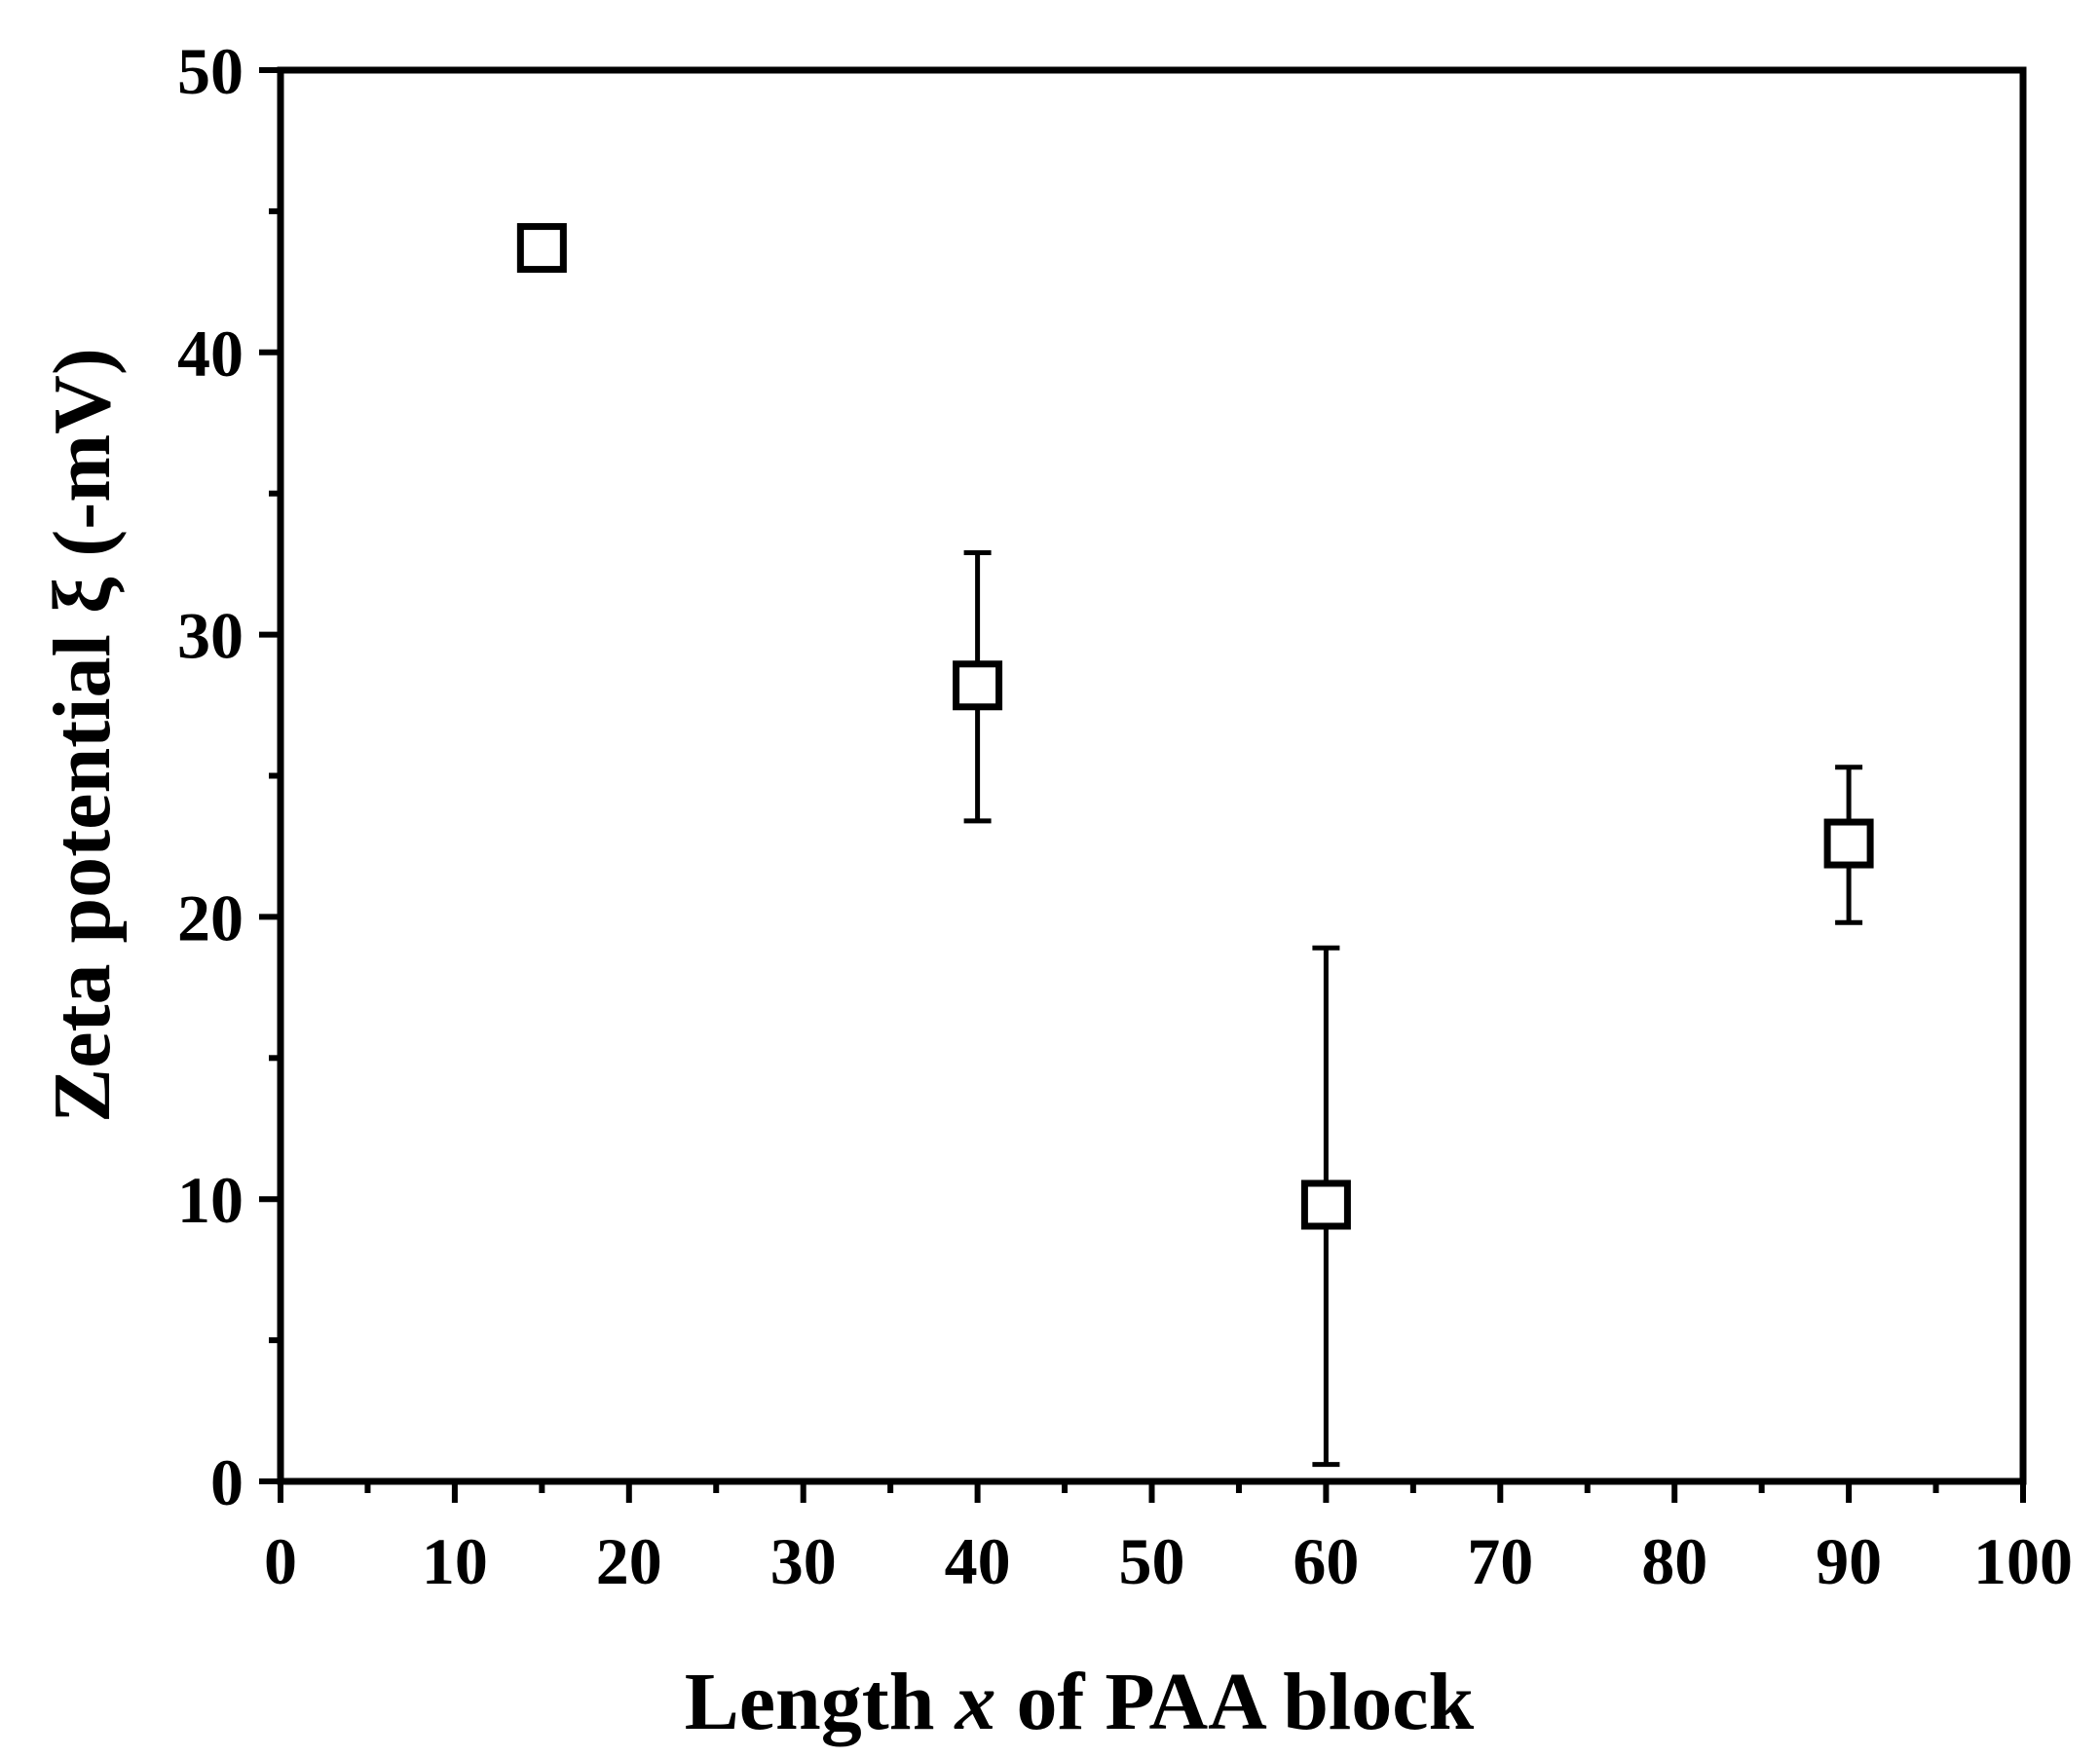 Image resolution: width=2100 pixels, height=1757 pixels. What do you see at coordinates (1152, 1561) in the screenshot?
I see `x-tick-label: 50` at bounding box center [1152, 1561].